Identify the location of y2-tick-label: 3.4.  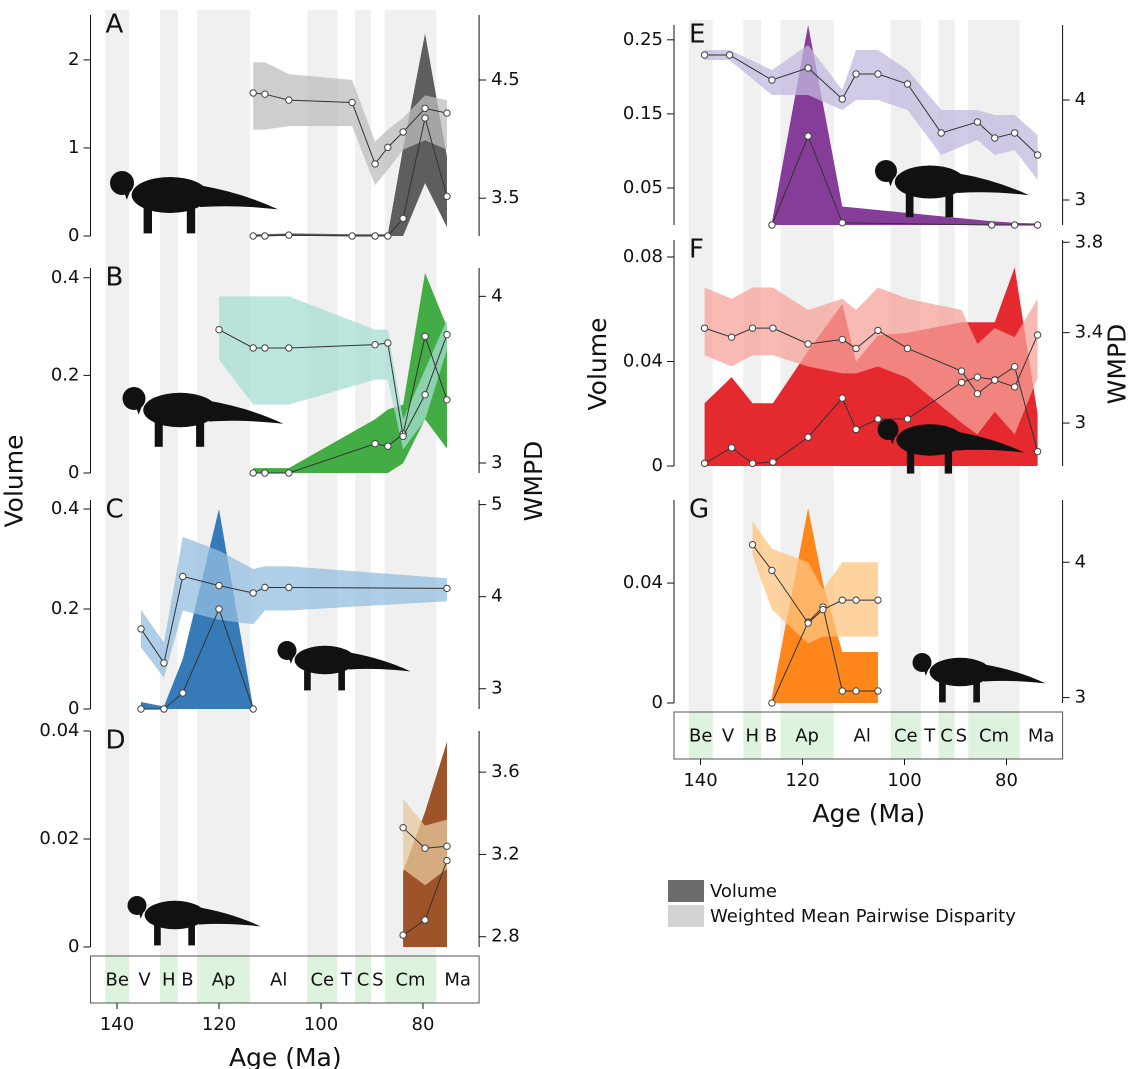
(1089, 332).